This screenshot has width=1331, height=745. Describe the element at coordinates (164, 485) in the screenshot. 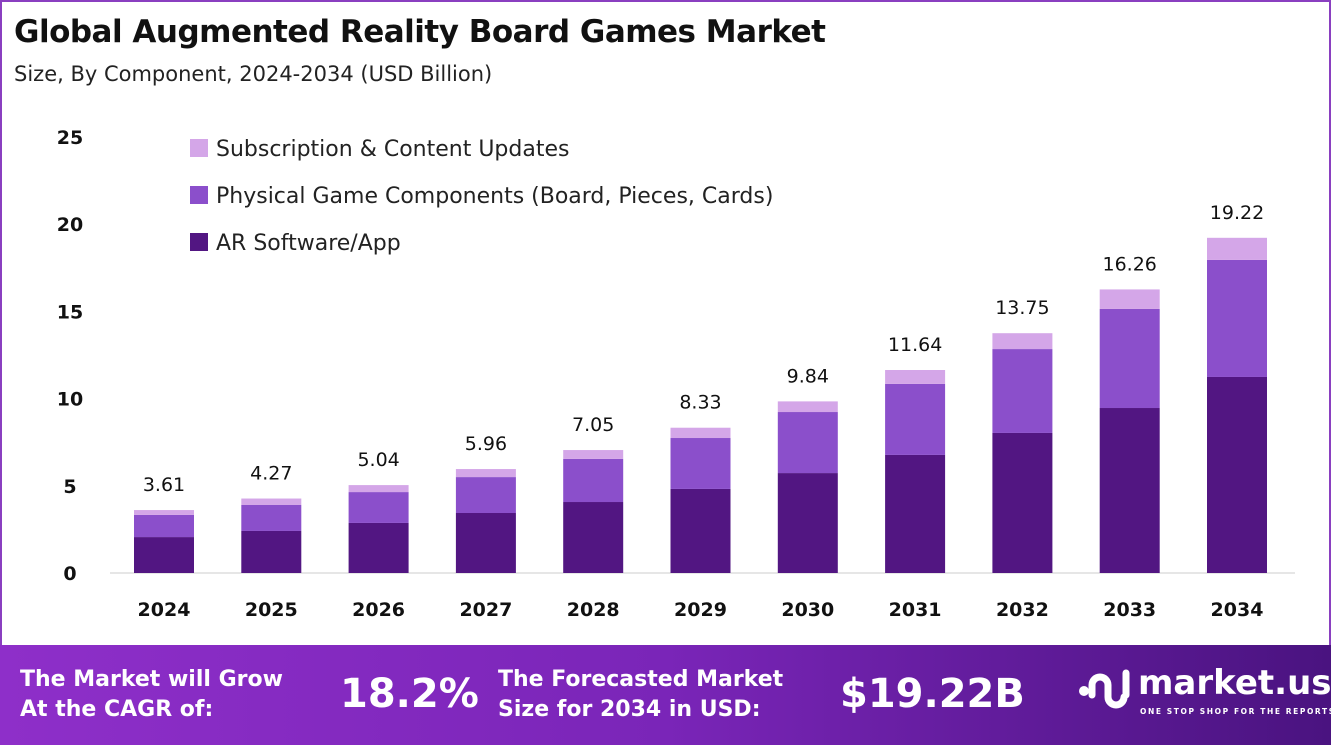

I see `total-label: 3.61` at that location.